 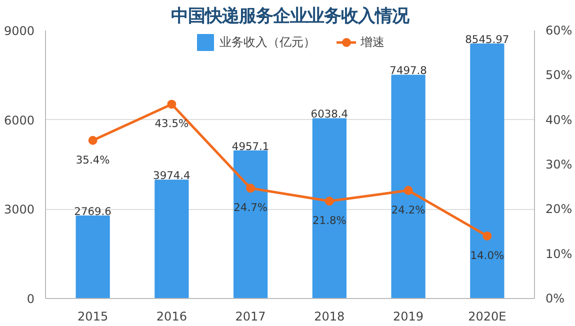 I want to click on y2-tick-label: 30%, so click(x=559, y=165).